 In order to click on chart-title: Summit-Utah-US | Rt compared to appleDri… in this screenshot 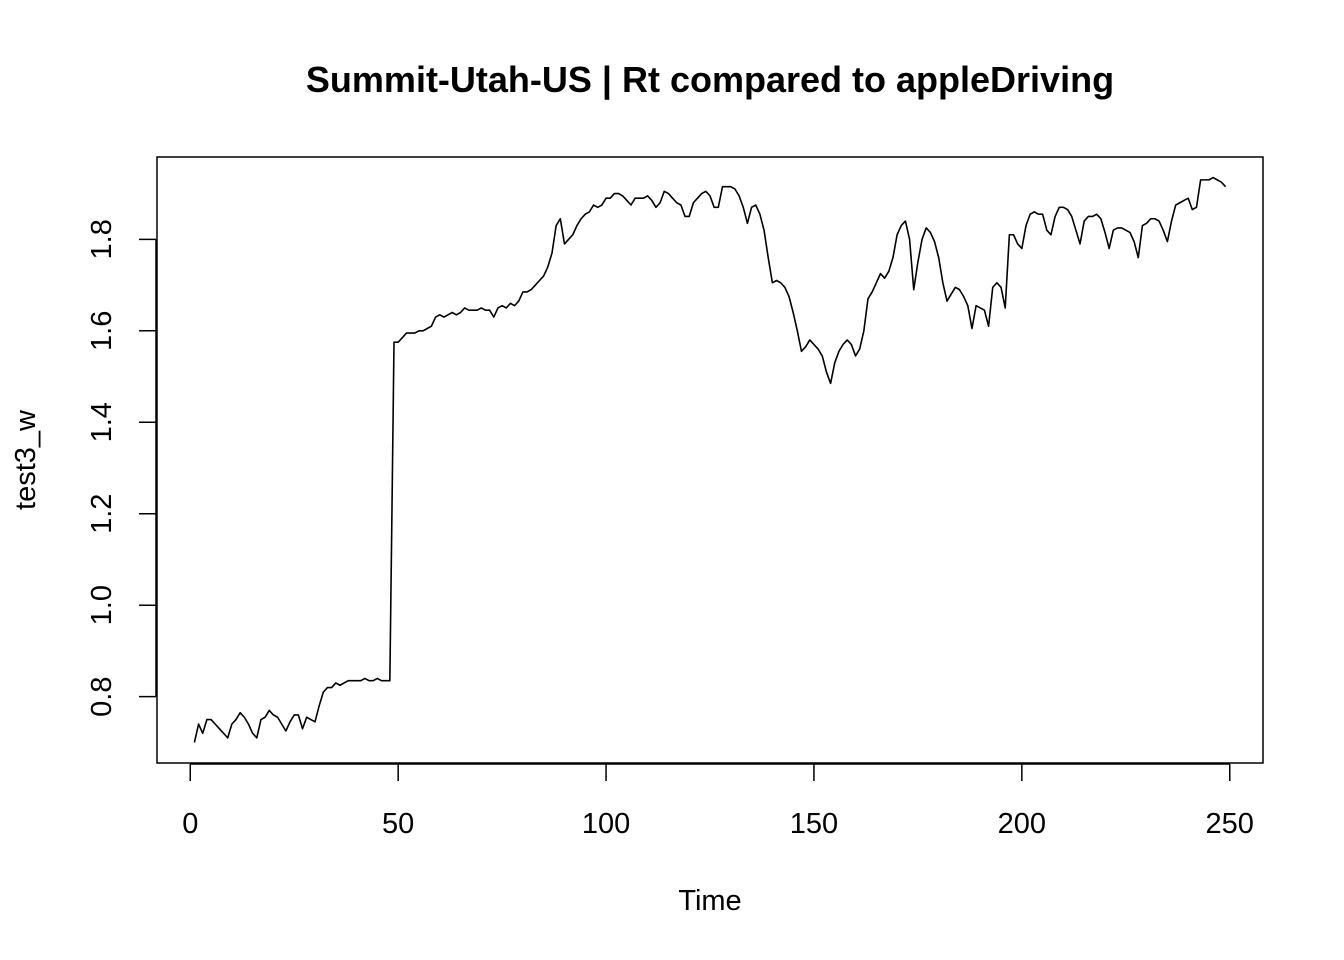, I will do `click(710, 80)`.